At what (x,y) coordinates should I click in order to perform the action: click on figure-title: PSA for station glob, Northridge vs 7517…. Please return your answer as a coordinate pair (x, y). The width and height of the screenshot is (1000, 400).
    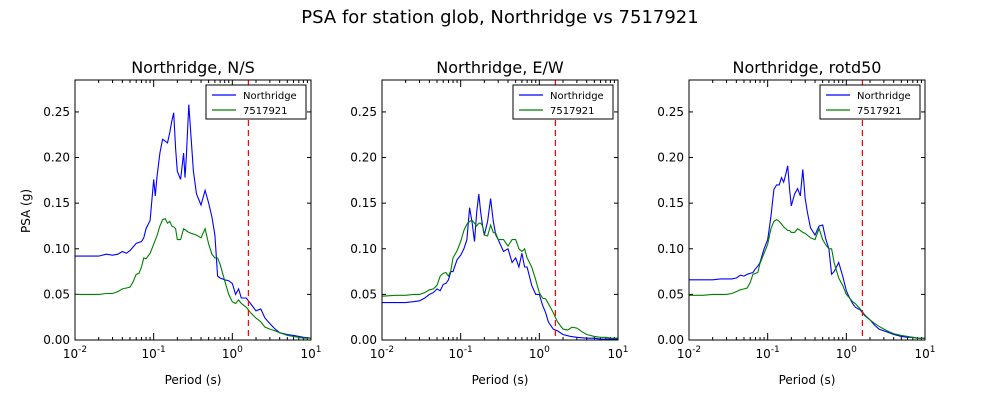
    Looking at the image, I should click on (499, 17).